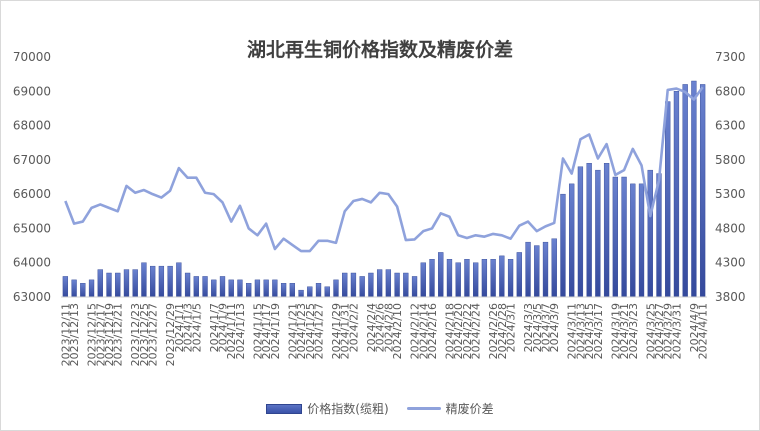 This screenshot has width=760, height=431. What do you see at coordinates (379, 50) in the screenshot?
I see `chart-title: 湖北再生铜价格指数及精废价差` at bounding box center [379, 50].